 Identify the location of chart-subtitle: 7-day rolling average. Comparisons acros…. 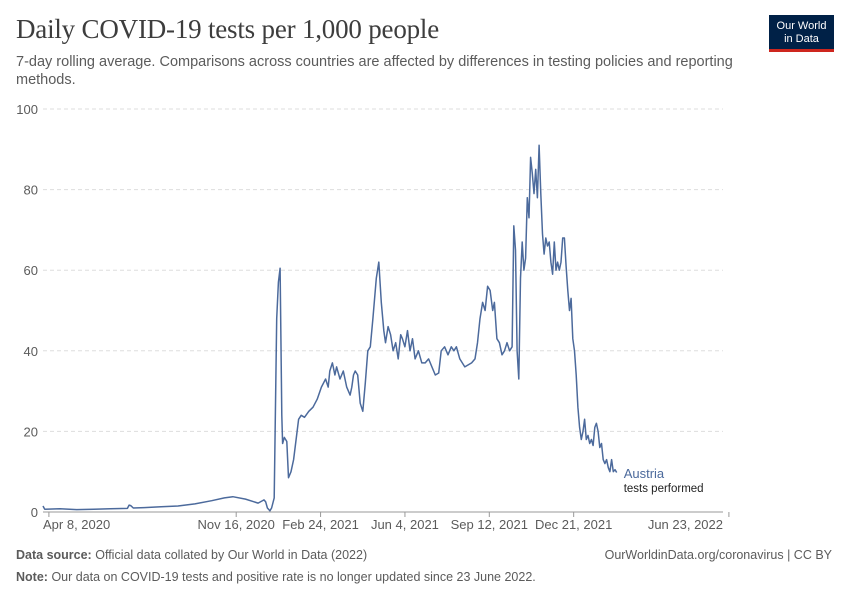
(374, 71).